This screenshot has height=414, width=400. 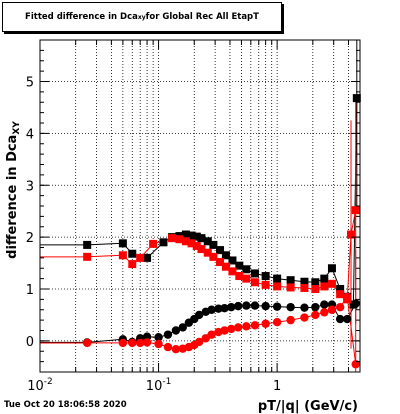 I want to click on y-tick-label: 5, so click(x=30, y=83).